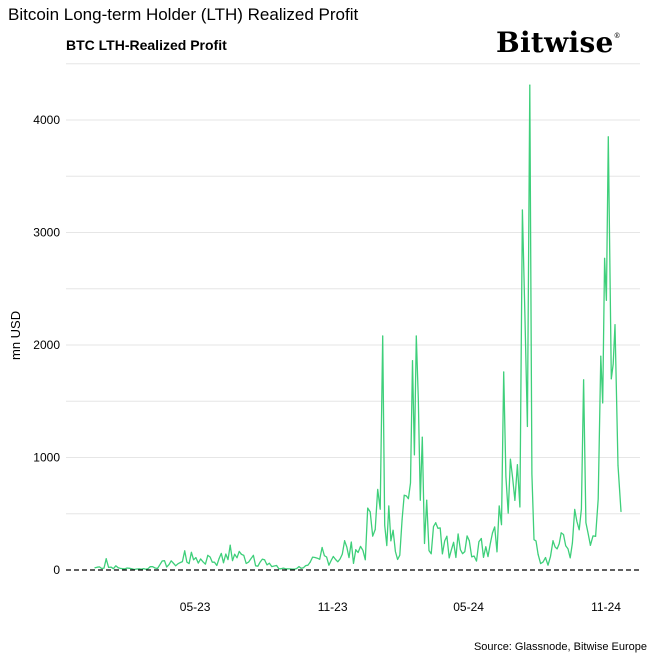  What do you see at coordinates (146, 45) in the screenshot?
I see `chart-title: BTC LTH-Realized Profit` at bounding box center [146, 45].